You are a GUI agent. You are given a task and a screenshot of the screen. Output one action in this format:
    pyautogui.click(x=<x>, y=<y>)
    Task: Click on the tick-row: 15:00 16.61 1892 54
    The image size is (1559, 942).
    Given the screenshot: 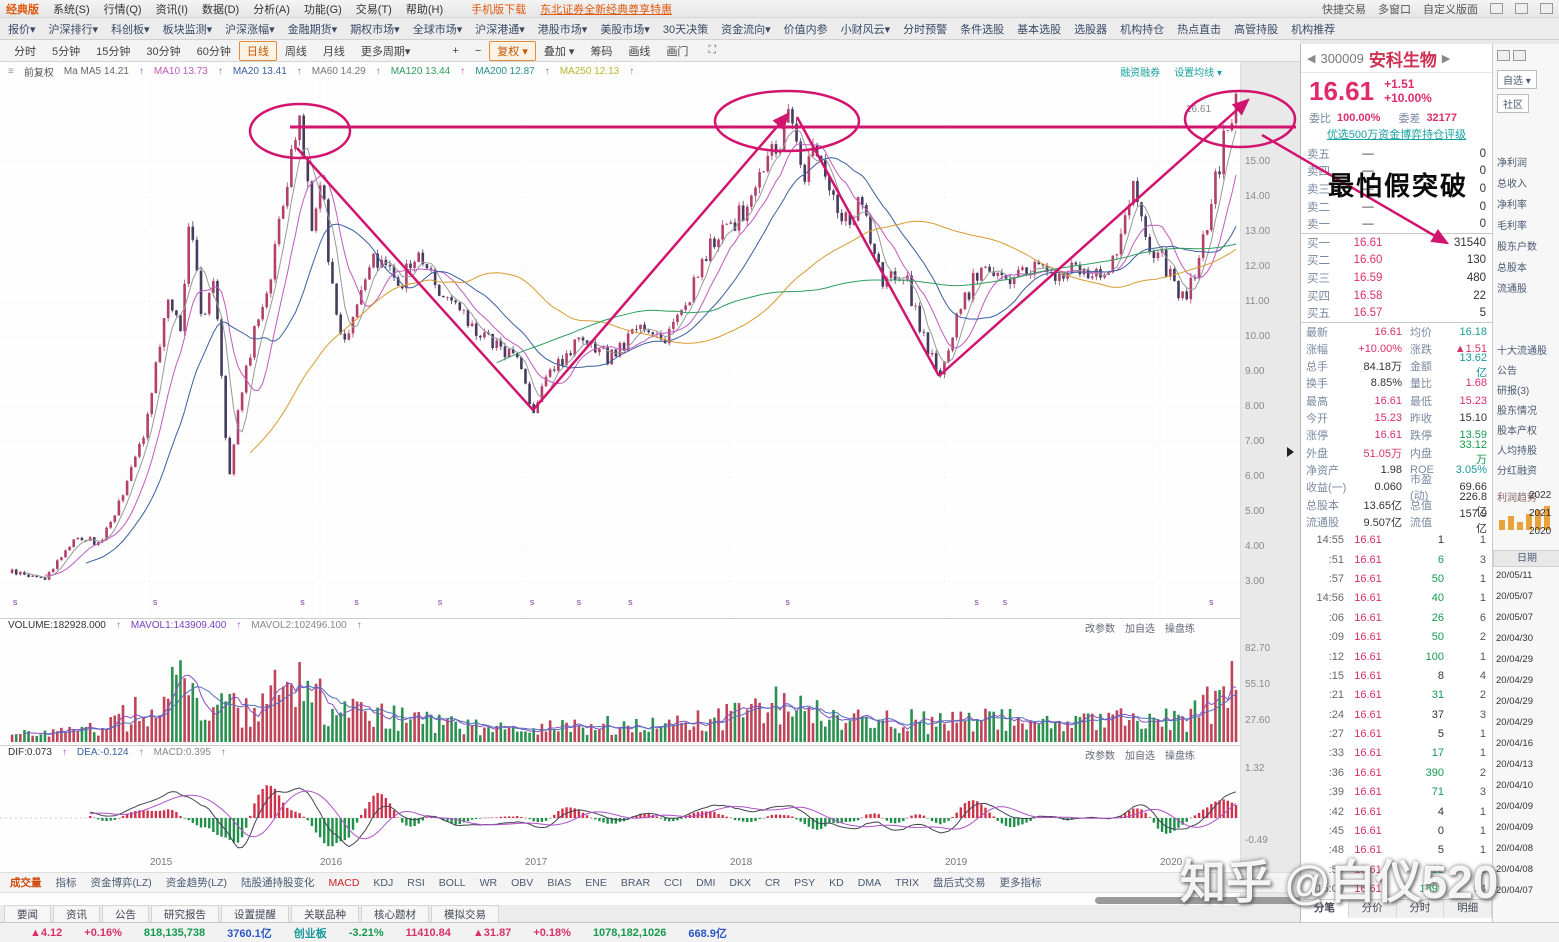 What is the action you would take?
    pyautogui.click(x=1396, y=889)
    